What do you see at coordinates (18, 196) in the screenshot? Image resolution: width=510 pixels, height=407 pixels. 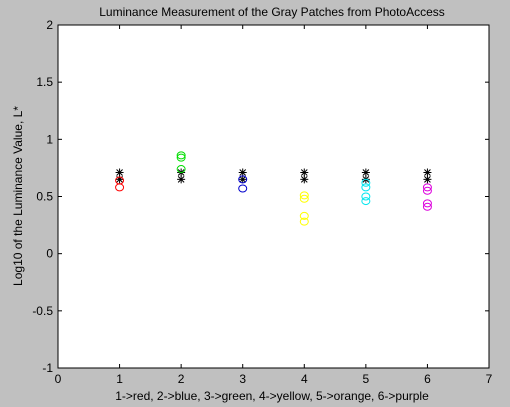 I see `y-axis-label: Log10 of the Luminance Value, L*` at bounding box center [18, 196].